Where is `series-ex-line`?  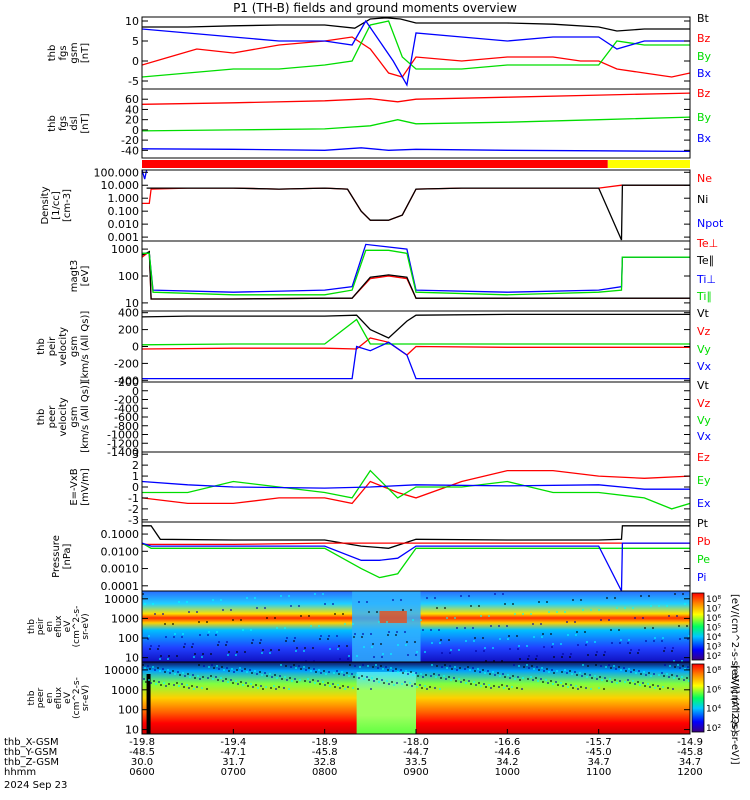 series-ex-line is located at coordinates (416, 485).